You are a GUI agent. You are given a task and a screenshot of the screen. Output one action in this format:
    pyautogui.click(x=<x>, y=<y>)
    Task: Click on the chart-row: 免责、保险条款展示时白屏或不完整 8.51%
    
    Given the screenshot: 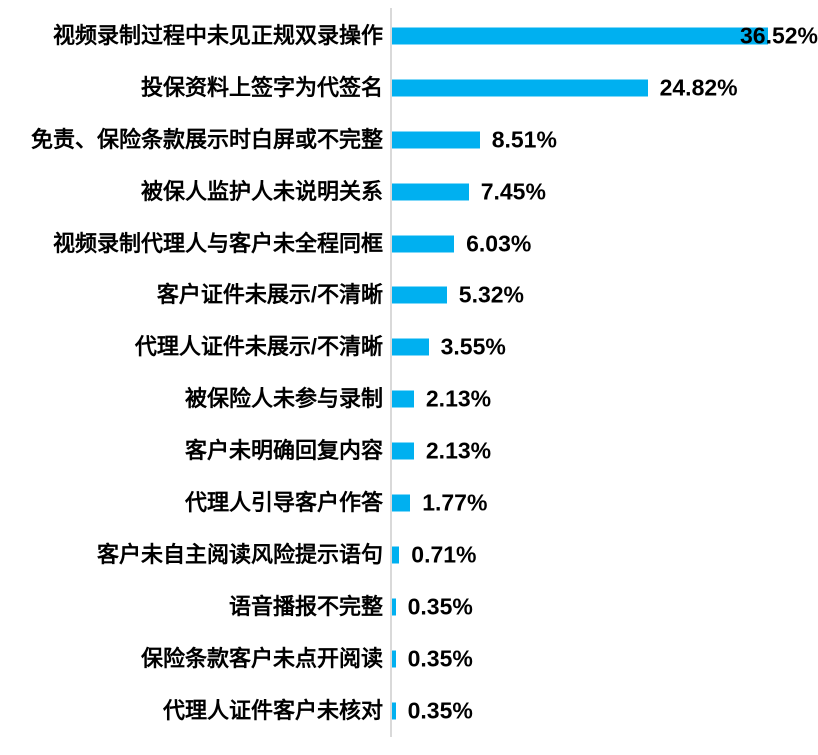 What is the action you would take?
    pyautogui.click(x=409, y=140)
    